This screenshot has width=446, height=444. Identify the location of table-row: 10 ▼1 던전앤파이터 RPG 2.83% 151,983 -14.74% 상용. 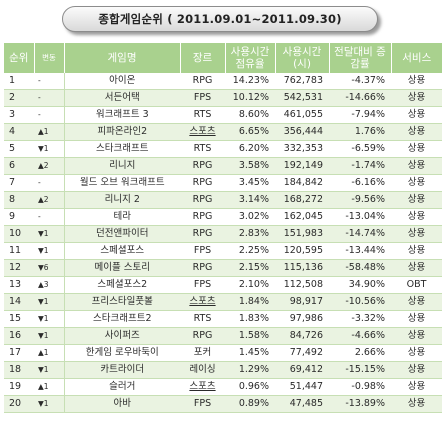
(223, 234).